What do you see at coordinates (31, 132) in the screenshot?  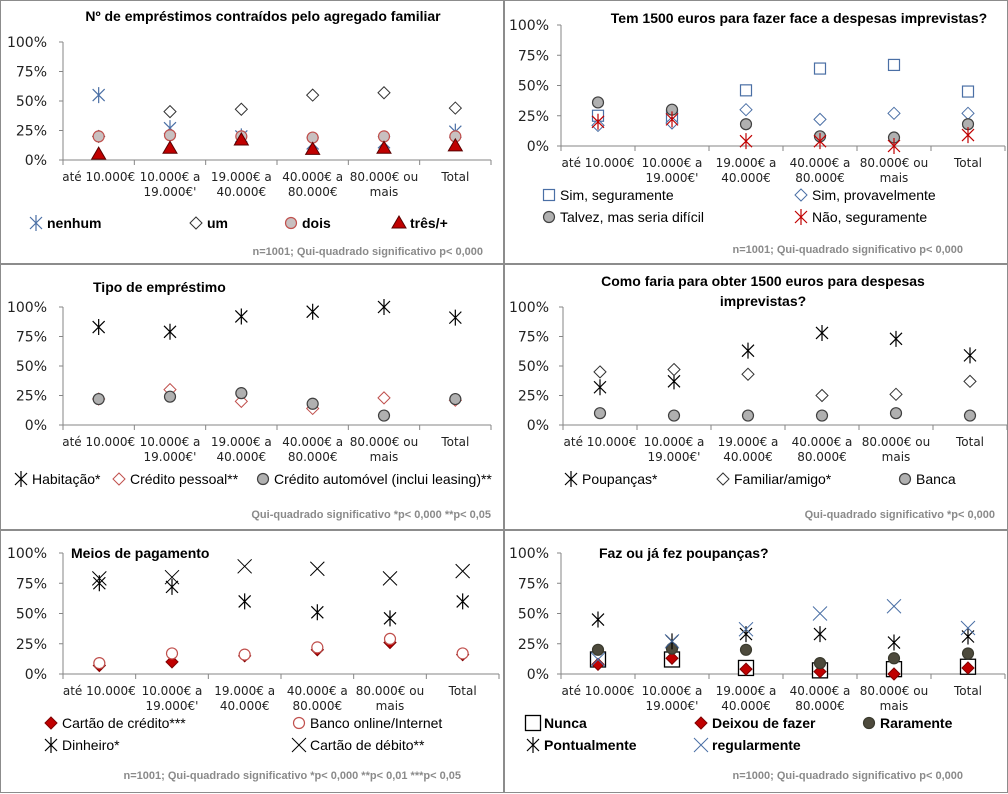 I see `y-tick-label: 25%` at bounding box center [31, 132].